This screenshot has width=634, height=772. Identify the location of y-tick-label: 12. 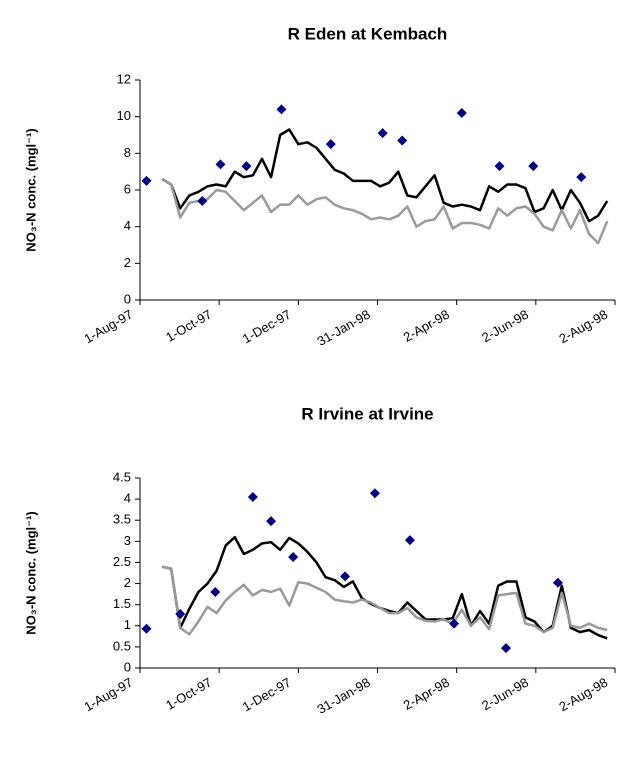
(124, 78).